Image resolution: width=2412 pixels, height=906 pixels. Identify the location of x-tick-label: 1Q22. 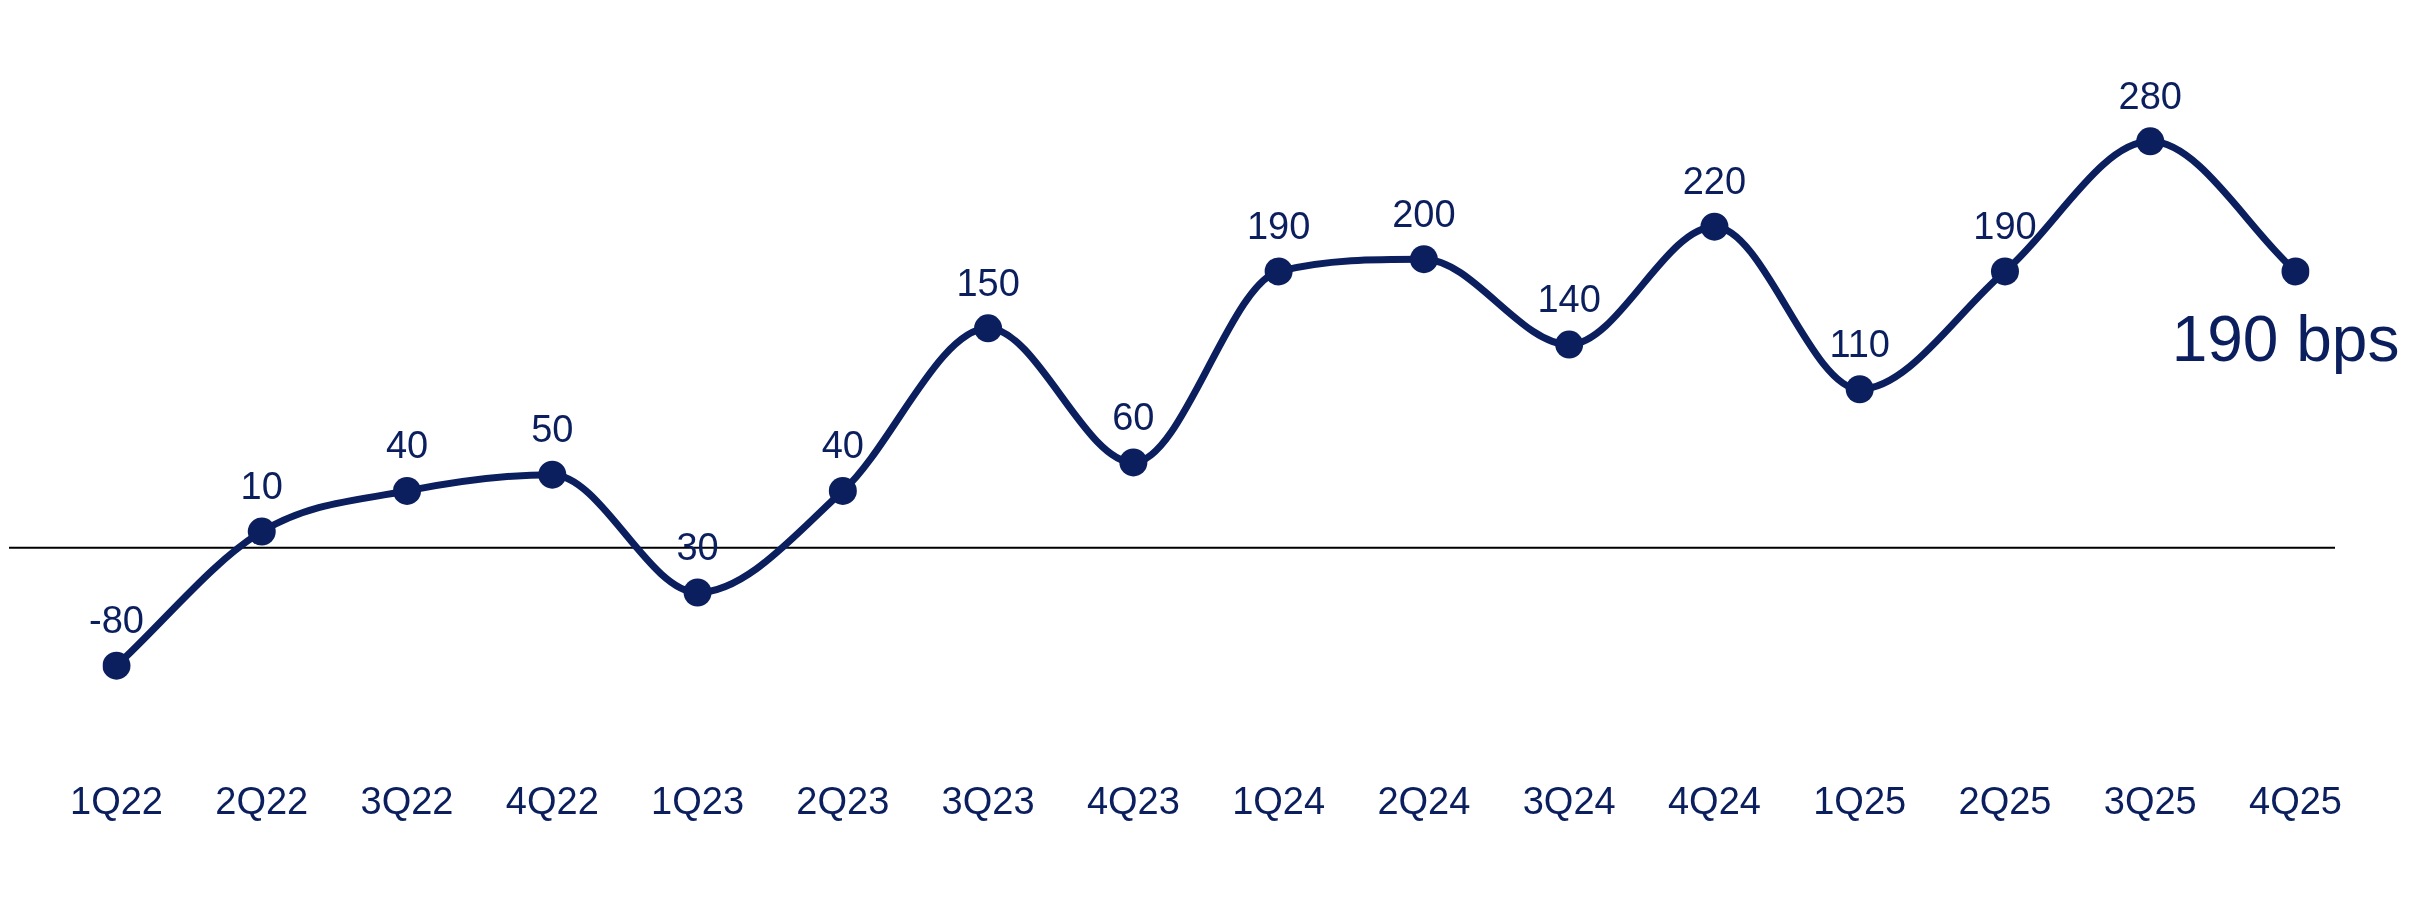
(116, 800).